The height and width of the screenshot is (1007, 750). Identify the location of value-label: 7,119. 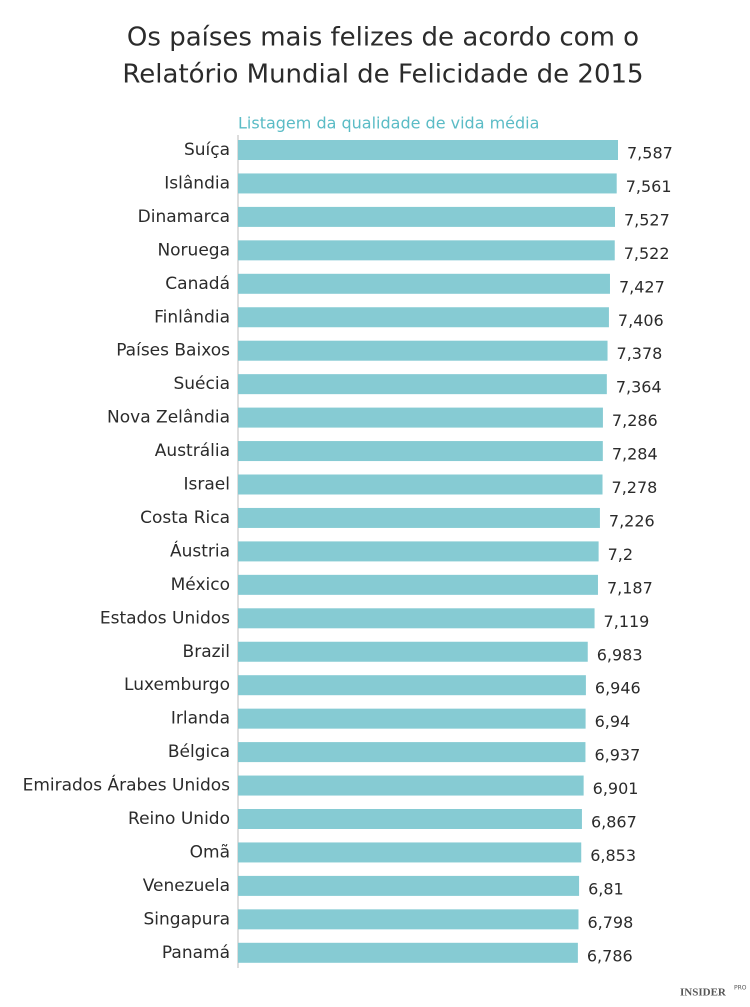
(627, 621).